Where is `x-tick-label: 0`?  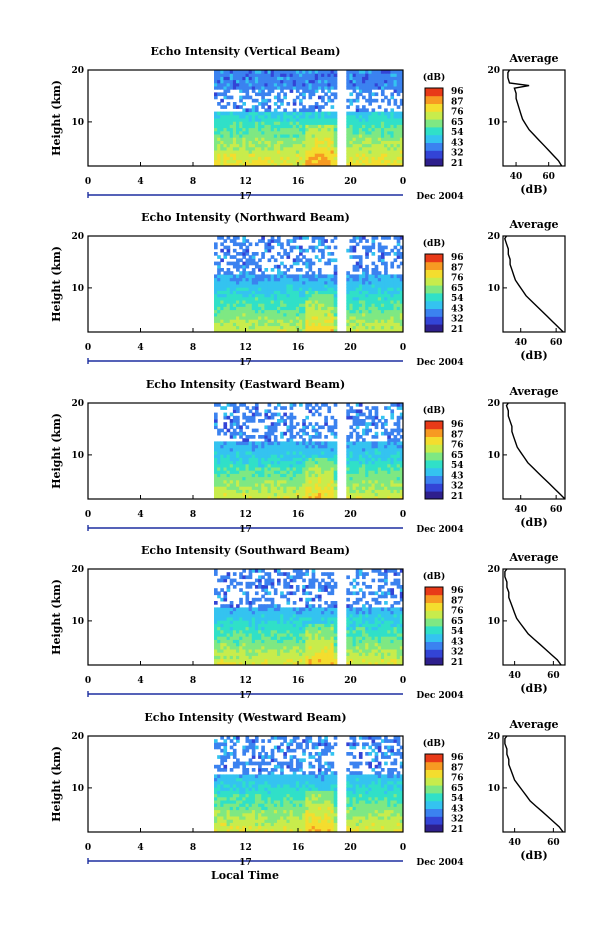
x-tick-label: 0 is located at coordinates (88, 515).